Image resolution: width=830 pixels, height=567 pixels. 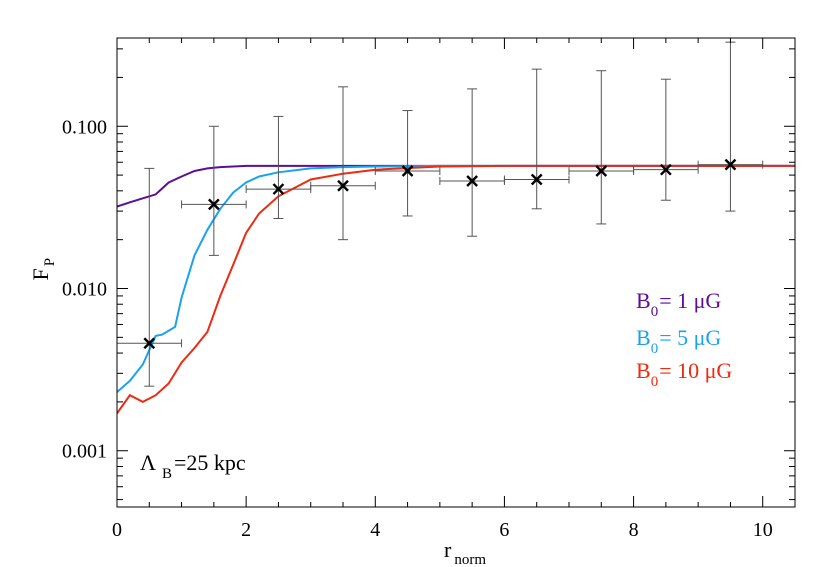 What do you see at coordinates (634, 530) in the screenshot?
I see `x-tick-label: 8` at bounding box center [634, 530].